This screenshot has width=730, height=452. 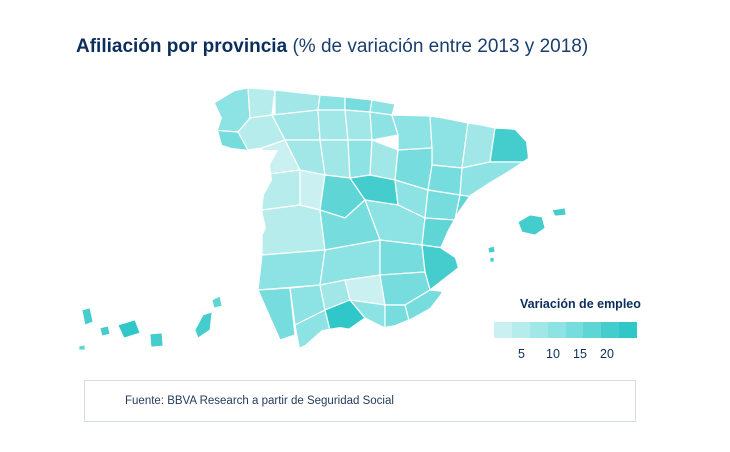 What do you see at coordinates (580, 354) in the screenshot?
I see `legend-tick-15: 15` at bounding box center [580, 354].